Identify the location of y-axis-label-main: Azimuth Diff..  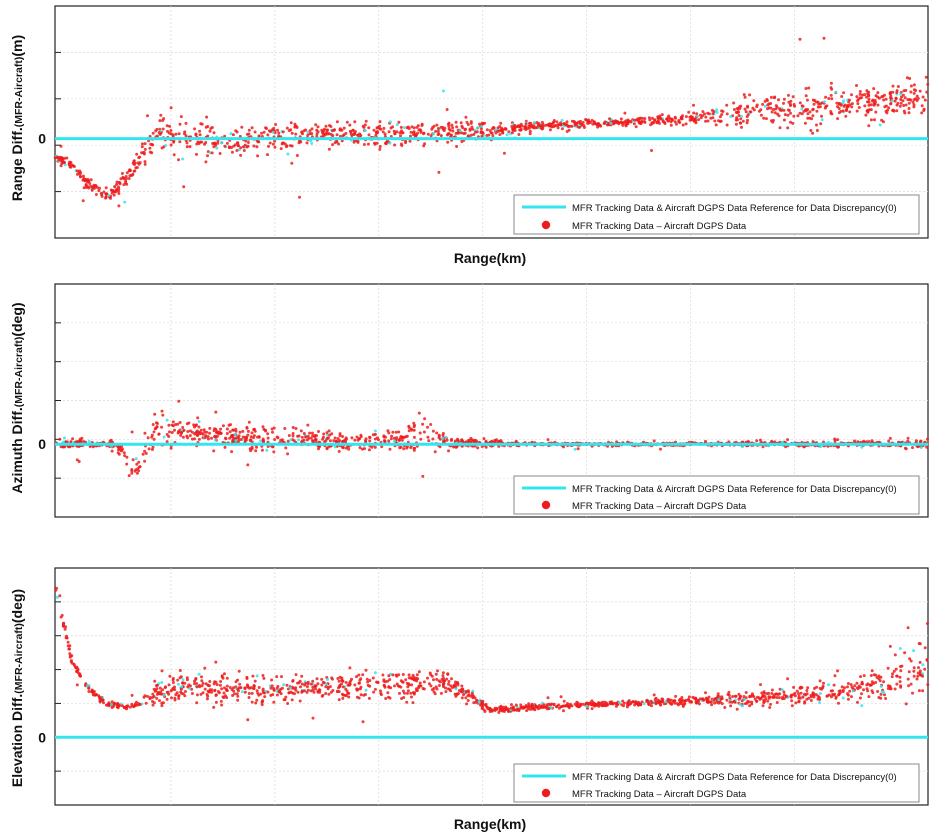
(17, 450).